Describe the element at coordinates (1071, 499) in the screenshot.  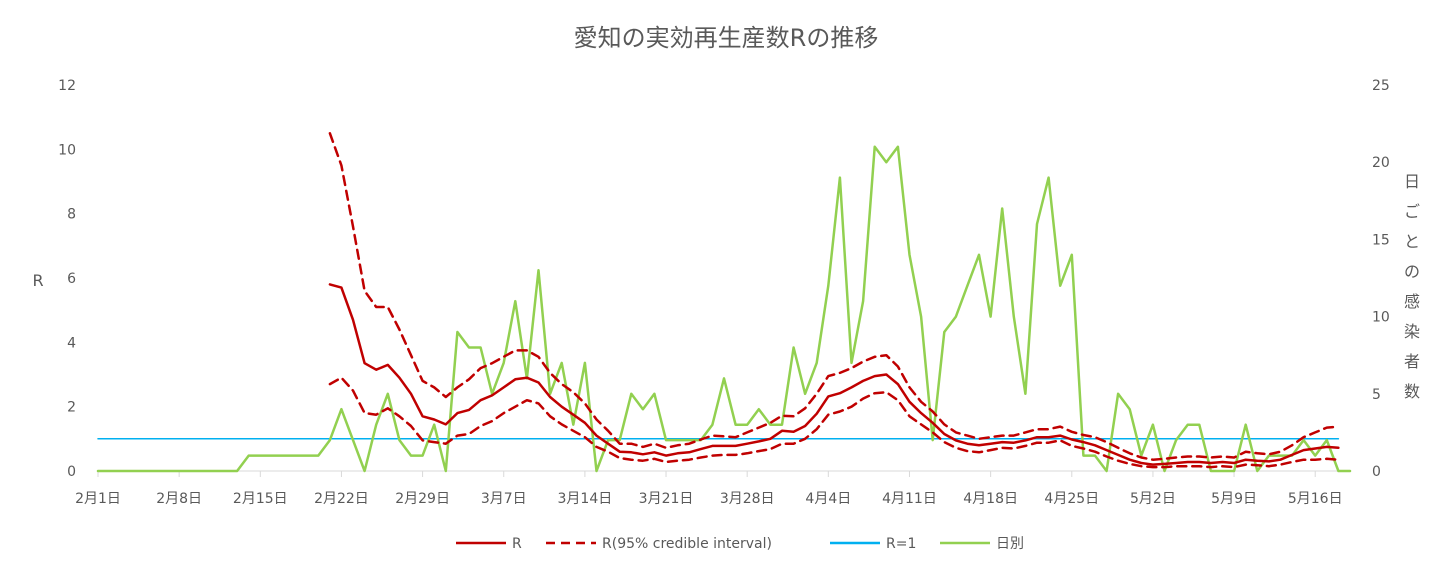
I see `x-tick-label: 4月25日` at that location.